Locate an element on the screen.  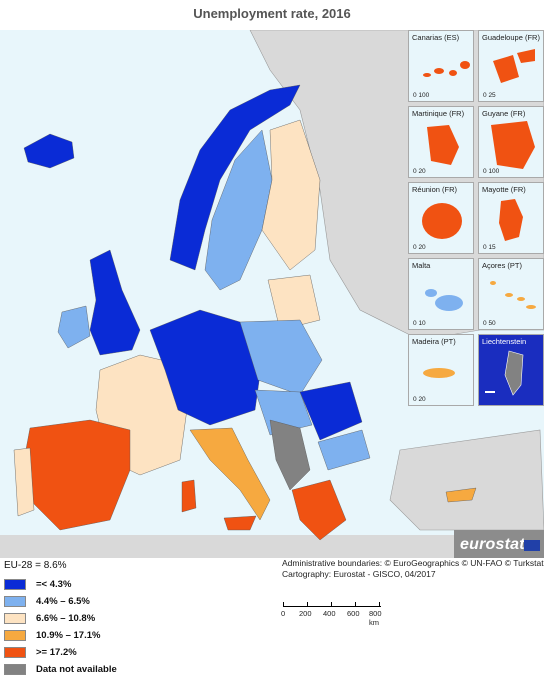
legend-label: Data not available is located at coordinates (76, 669).